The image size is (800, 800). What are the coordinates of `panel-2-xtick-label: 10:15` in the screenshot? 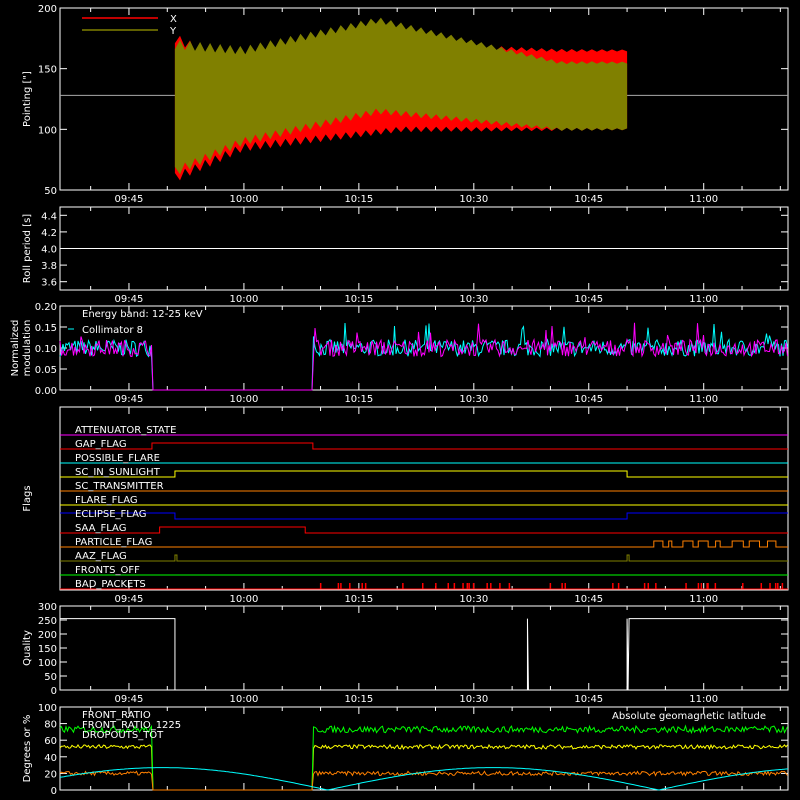 It's located at (358, 399).